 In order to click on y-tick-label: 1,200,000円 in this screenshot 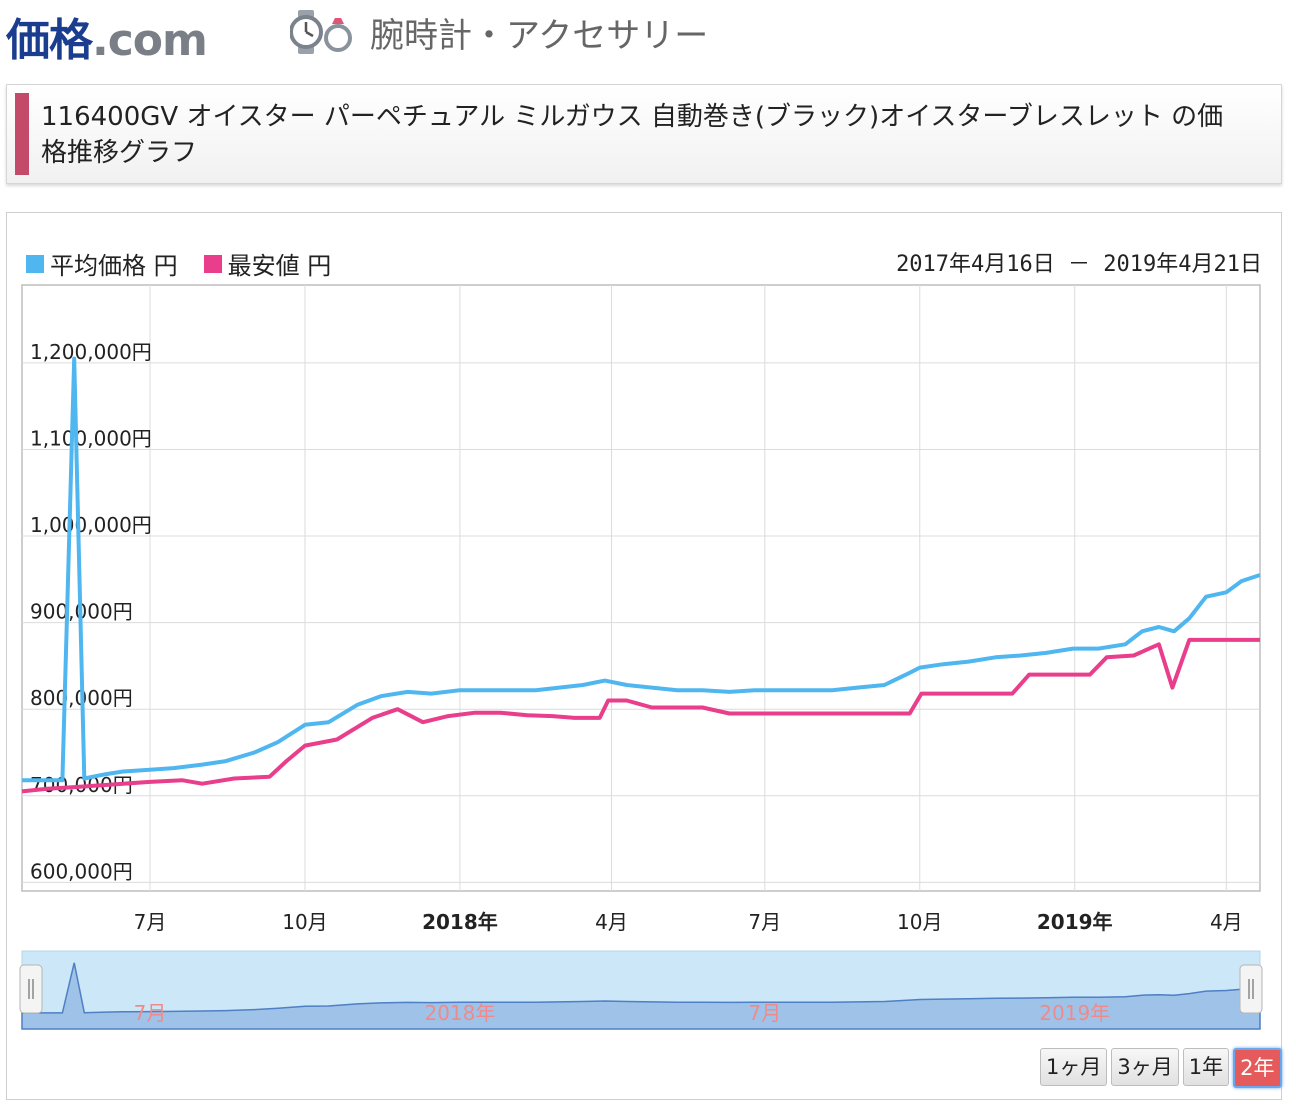, I will do `click(91, 352)`.